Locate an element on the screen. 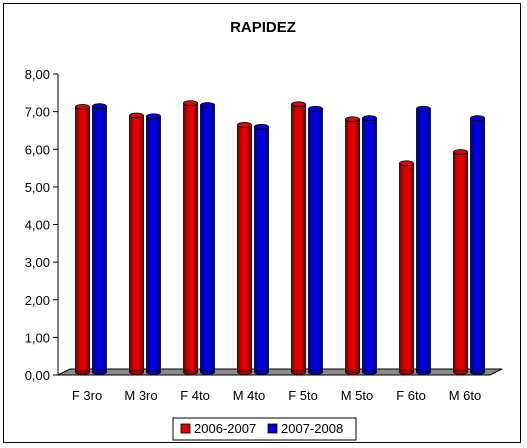  y-tick-label: 4,00 is located at coordinates (37, 225).